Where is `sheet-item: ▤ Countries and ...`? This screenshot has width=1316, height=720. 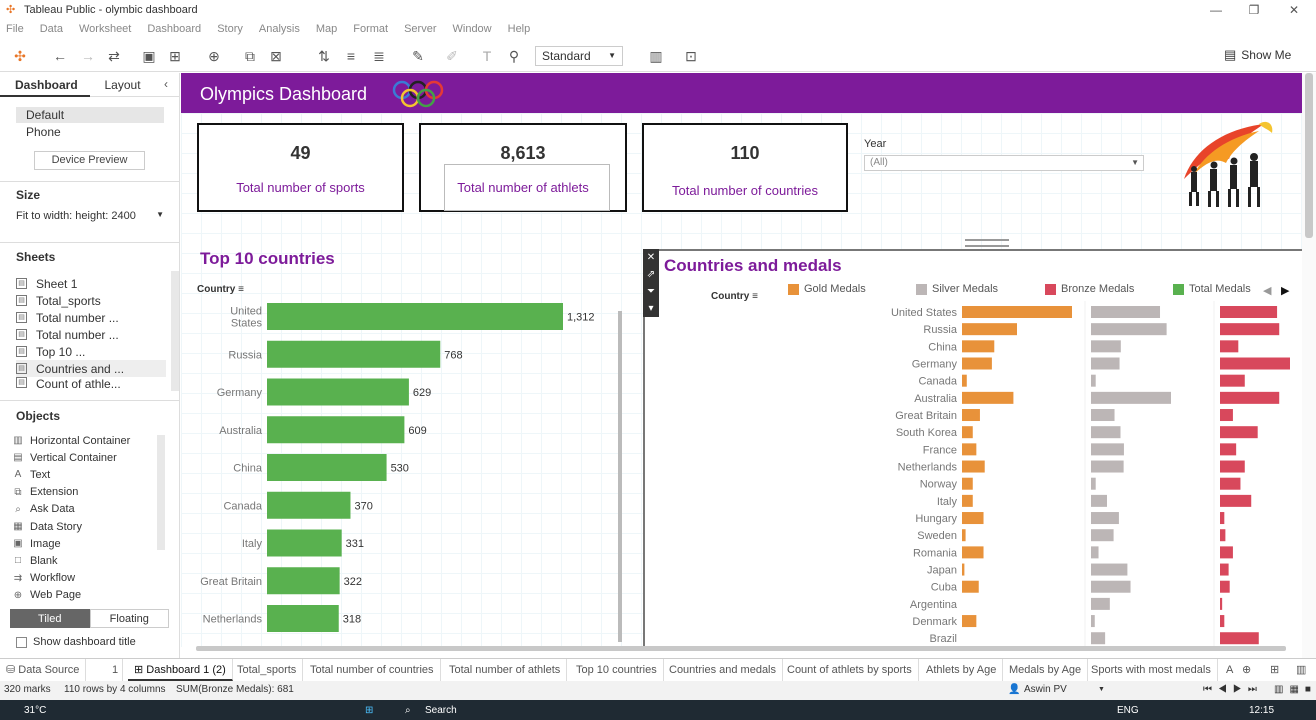
sheet-item: ▤ Countries and ... is located at coordinates (91, 368).